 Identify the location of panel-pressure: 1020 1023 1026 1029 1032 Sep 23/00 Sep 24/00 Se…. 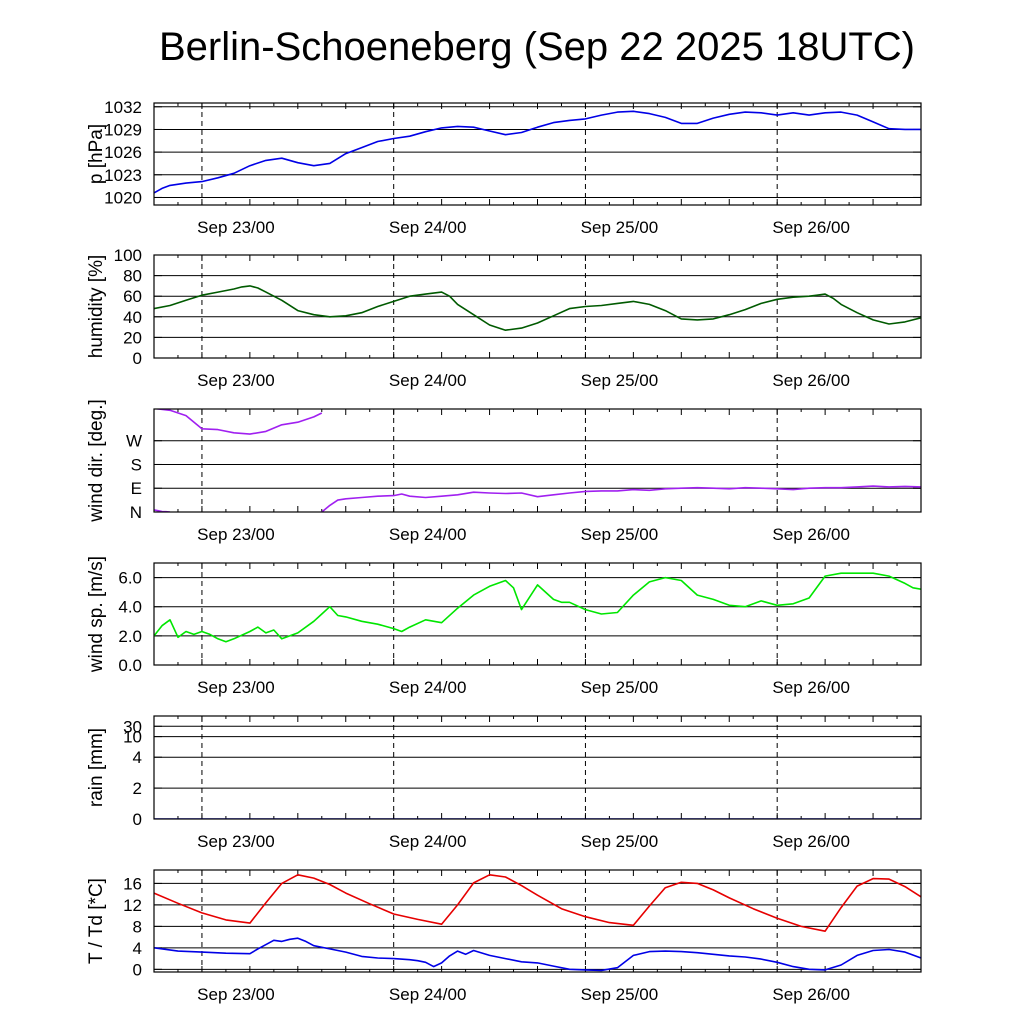
(504, 167).